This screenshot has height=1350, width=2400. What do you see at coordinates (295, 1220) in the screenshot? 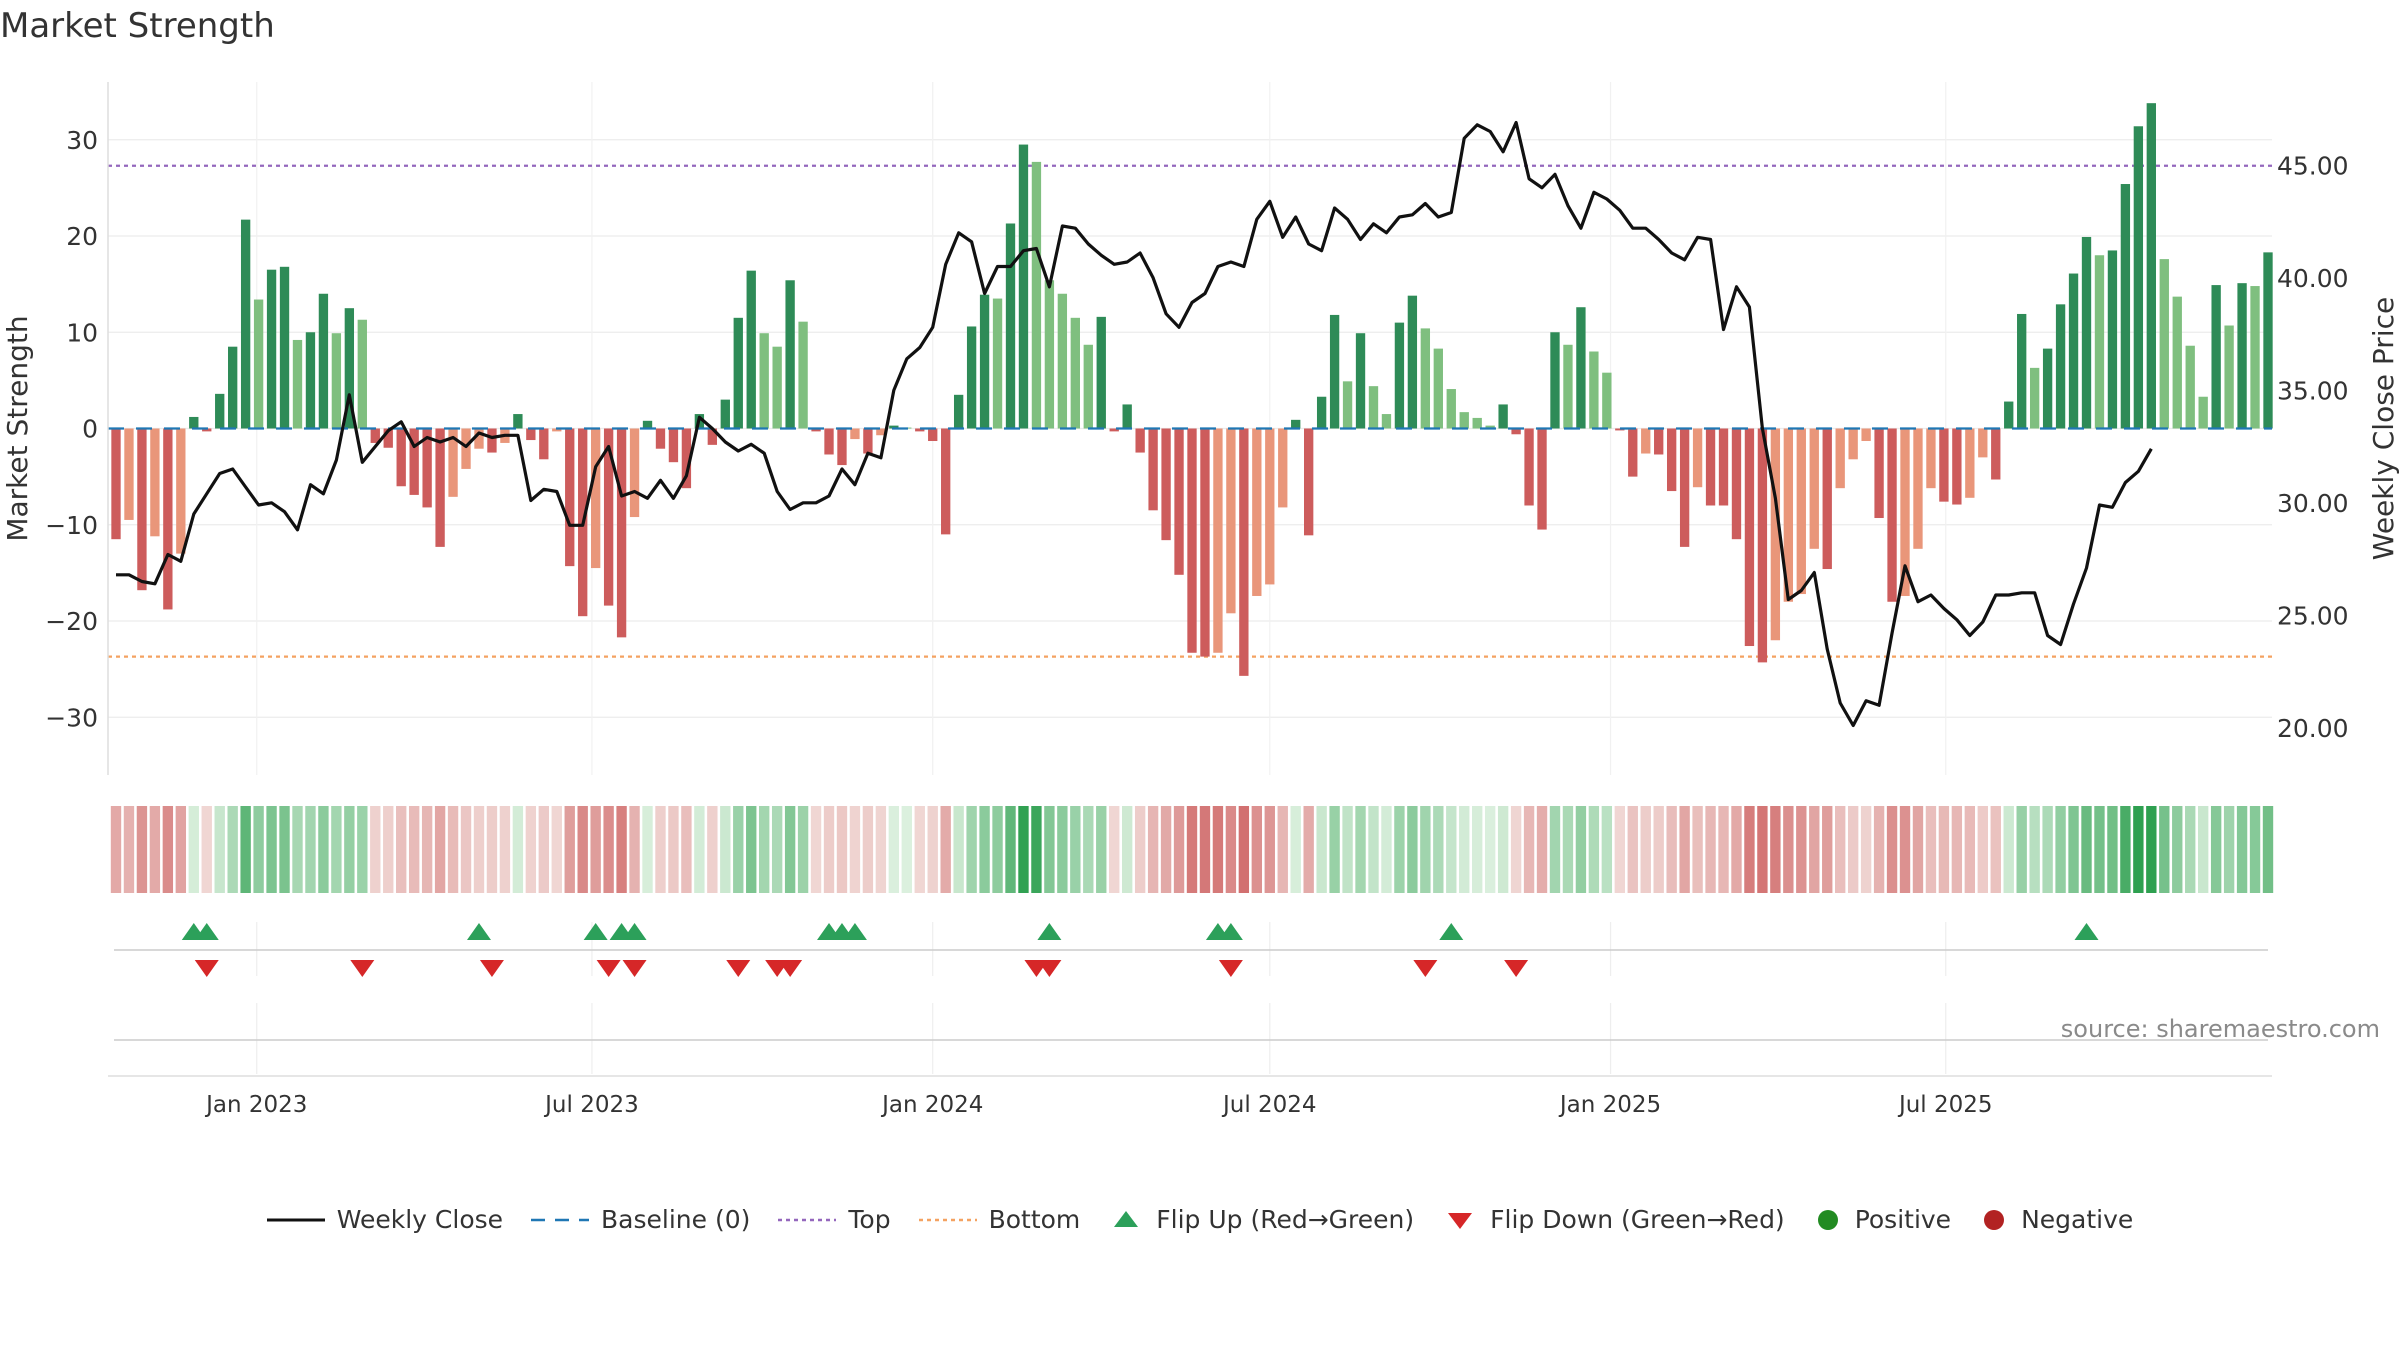
I see `legend-line-icon` at bounding box center [295, 1220].